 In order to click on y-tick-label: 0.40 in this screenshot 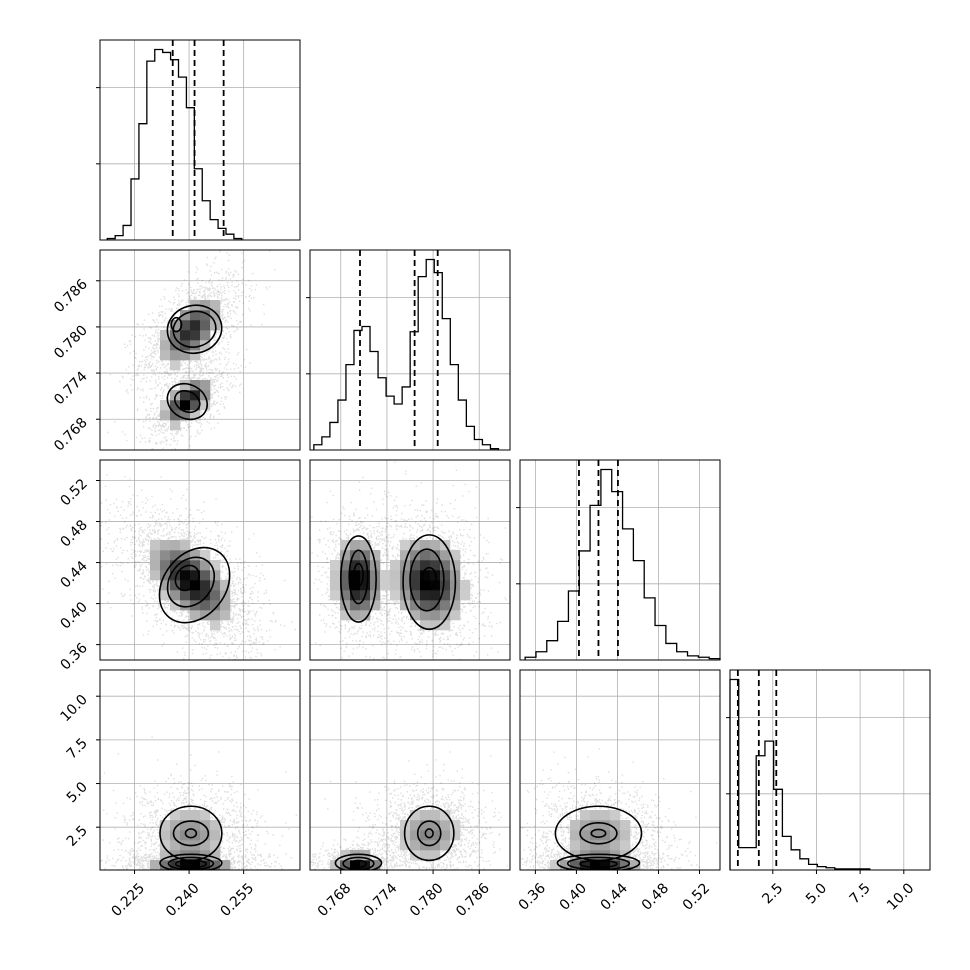, I will do `click(73, 615)`.